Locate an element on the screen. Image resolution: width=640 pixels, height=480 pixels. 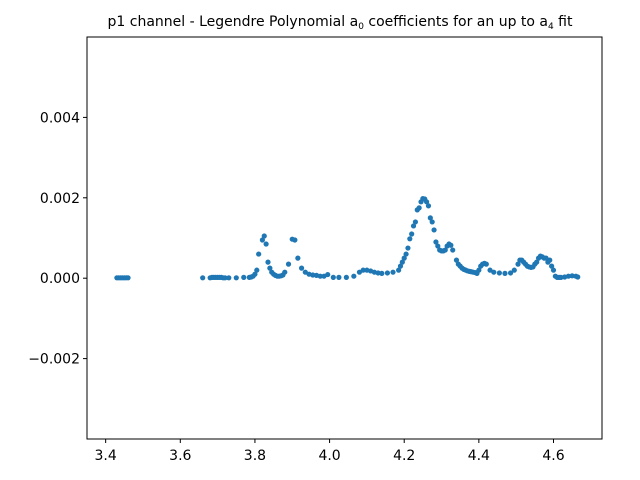
y-tick-label: −0.002 is located at coordinates (54, 360).